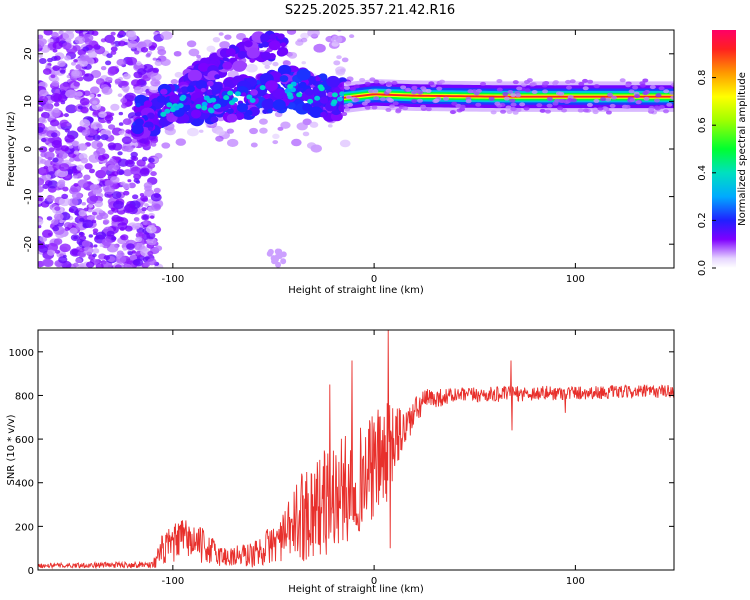  Describe the element at coordinates (172, 279) in the screenshot. I see `x-tick-label: -100` at that location.